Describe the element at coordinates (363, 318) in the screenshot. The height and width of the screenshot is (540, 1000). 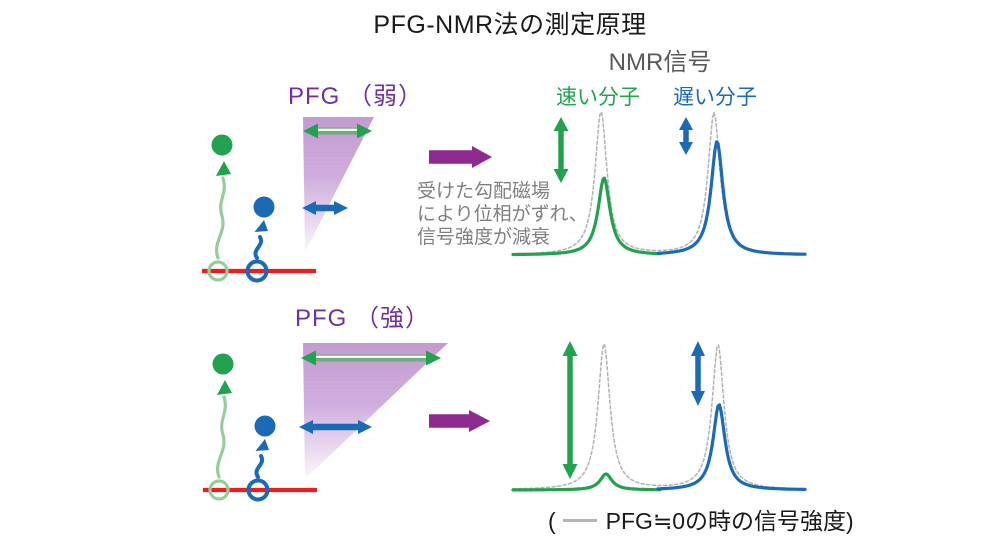
I see `pfg-strong-label: PFG （強）` at that location.